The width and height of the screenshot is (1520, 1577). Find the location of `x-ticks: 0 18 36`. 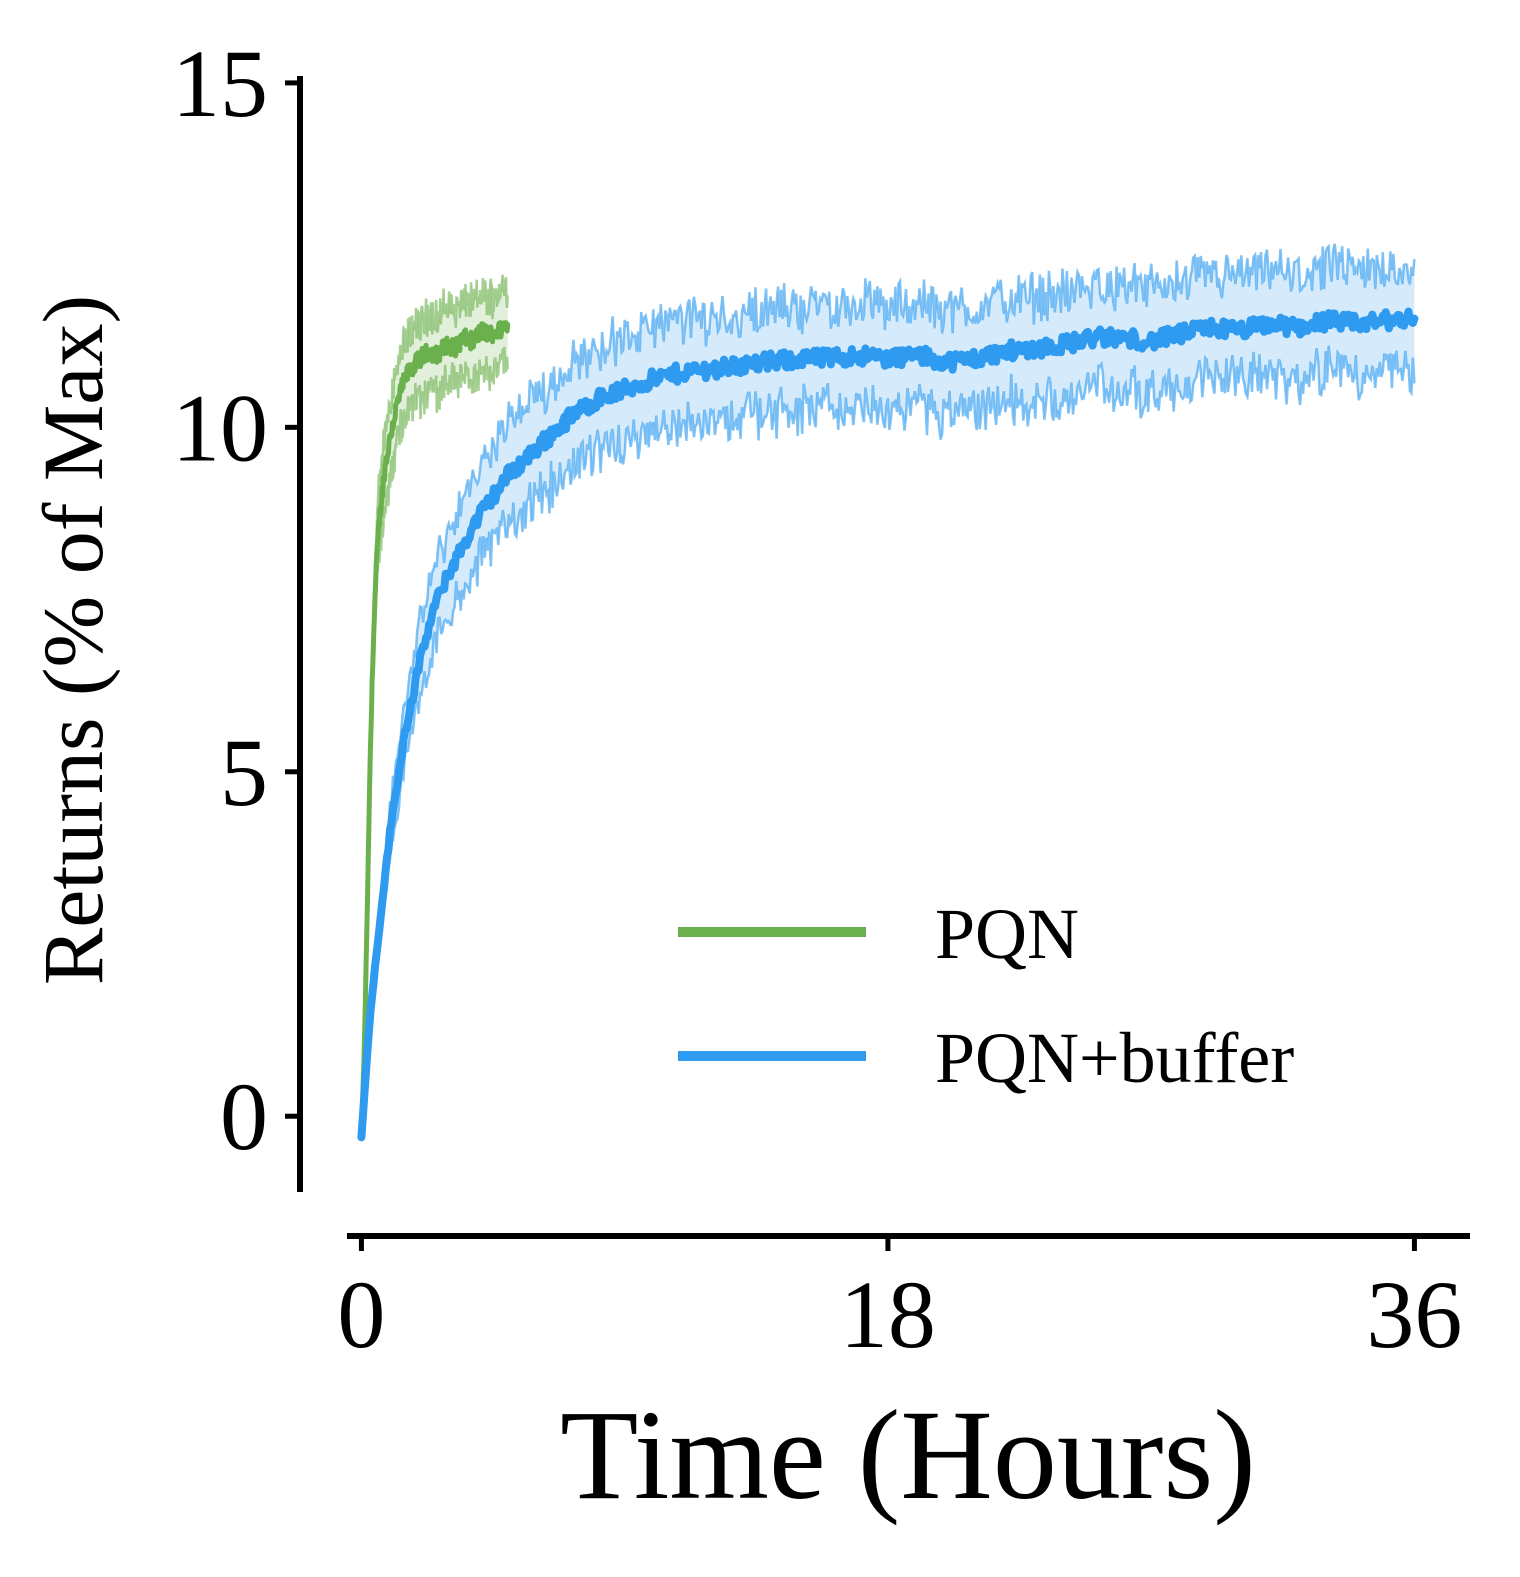

x-ticks: 0 18 36 is located at coordinates (899, 1302).